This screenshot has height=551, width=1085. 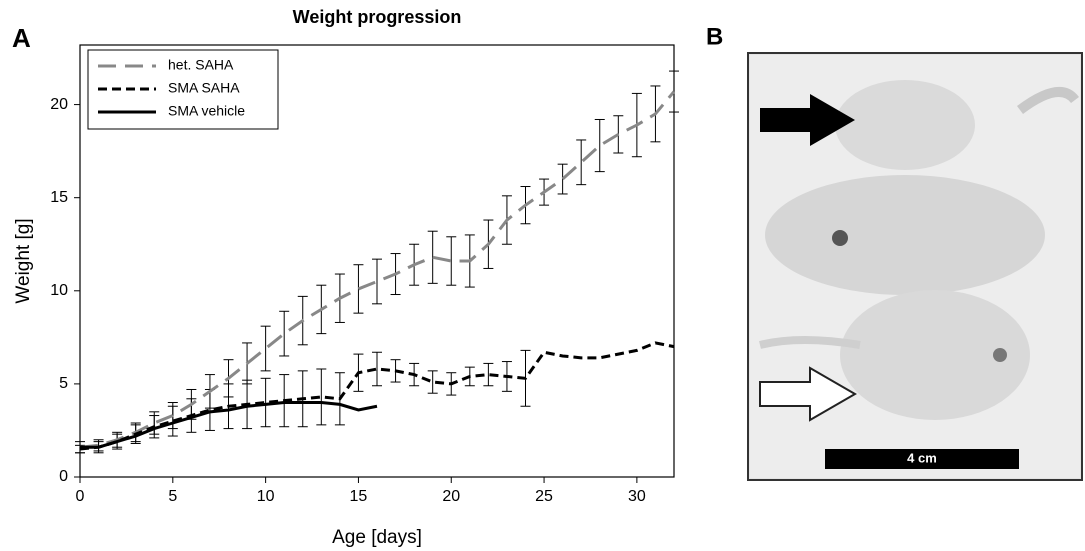 What do you see at coordinates (201, 65) in the screenshot?
I see `legend-label: het. SAHA` at bounding box center [201, 65].